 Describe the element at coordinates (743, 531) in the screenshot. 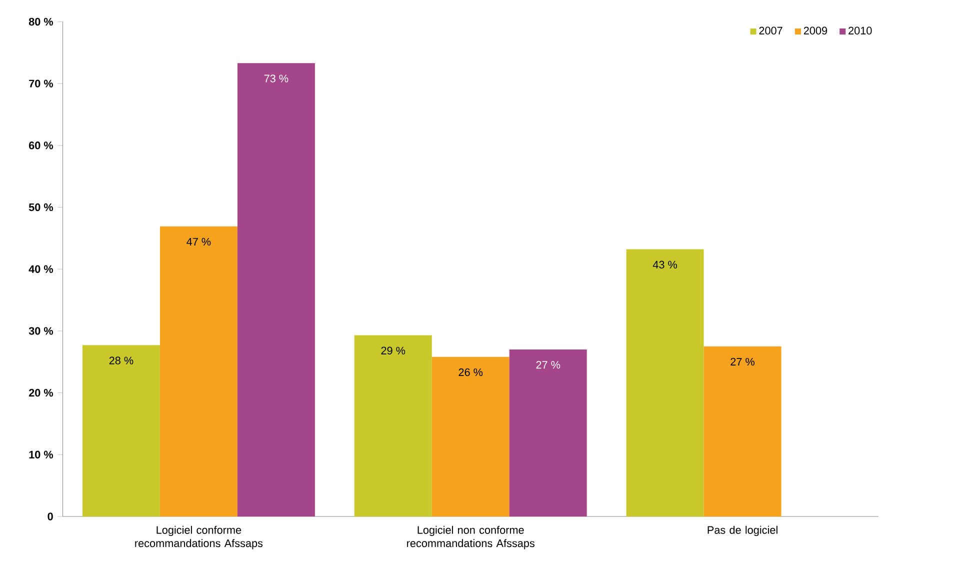

I see `x-tick-label: Pas de logiciel` at that location.